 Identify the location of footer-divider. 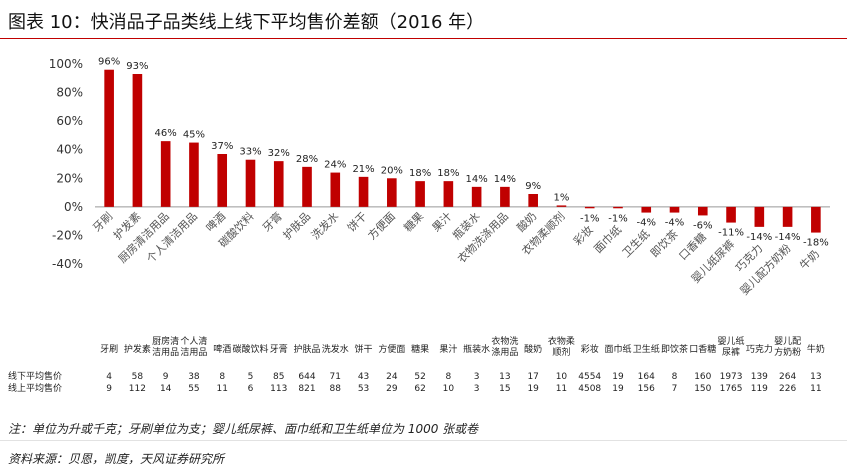
(423, 440).